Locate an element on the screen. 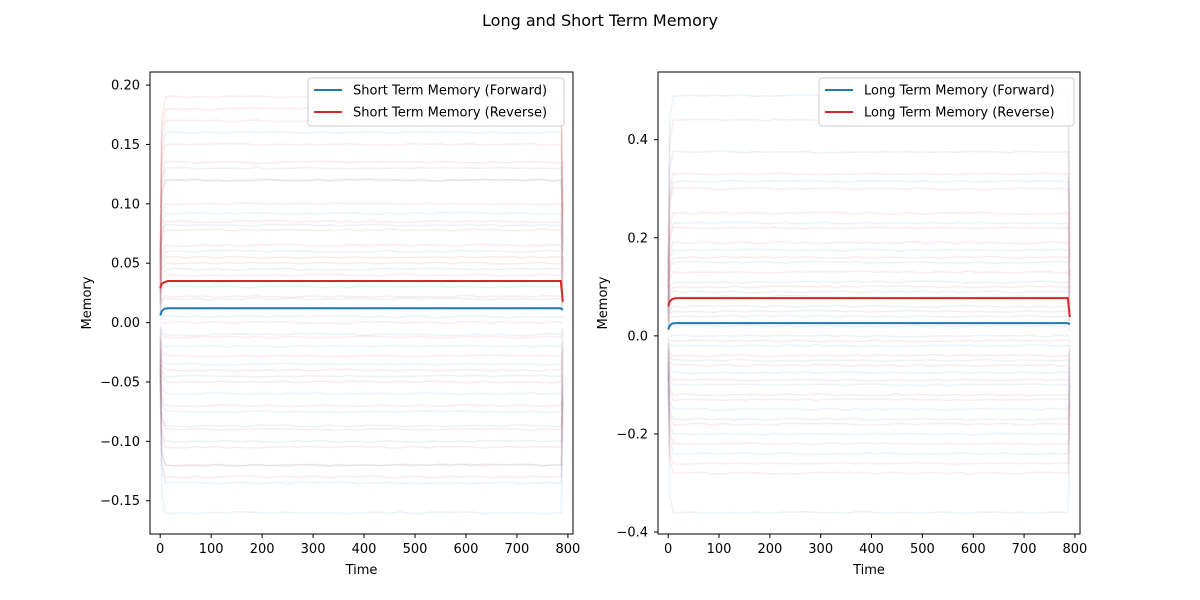 The image size is (1200, 600). legend-entry: Long Term Memory (Forward) is located at coordinates (959, 91).